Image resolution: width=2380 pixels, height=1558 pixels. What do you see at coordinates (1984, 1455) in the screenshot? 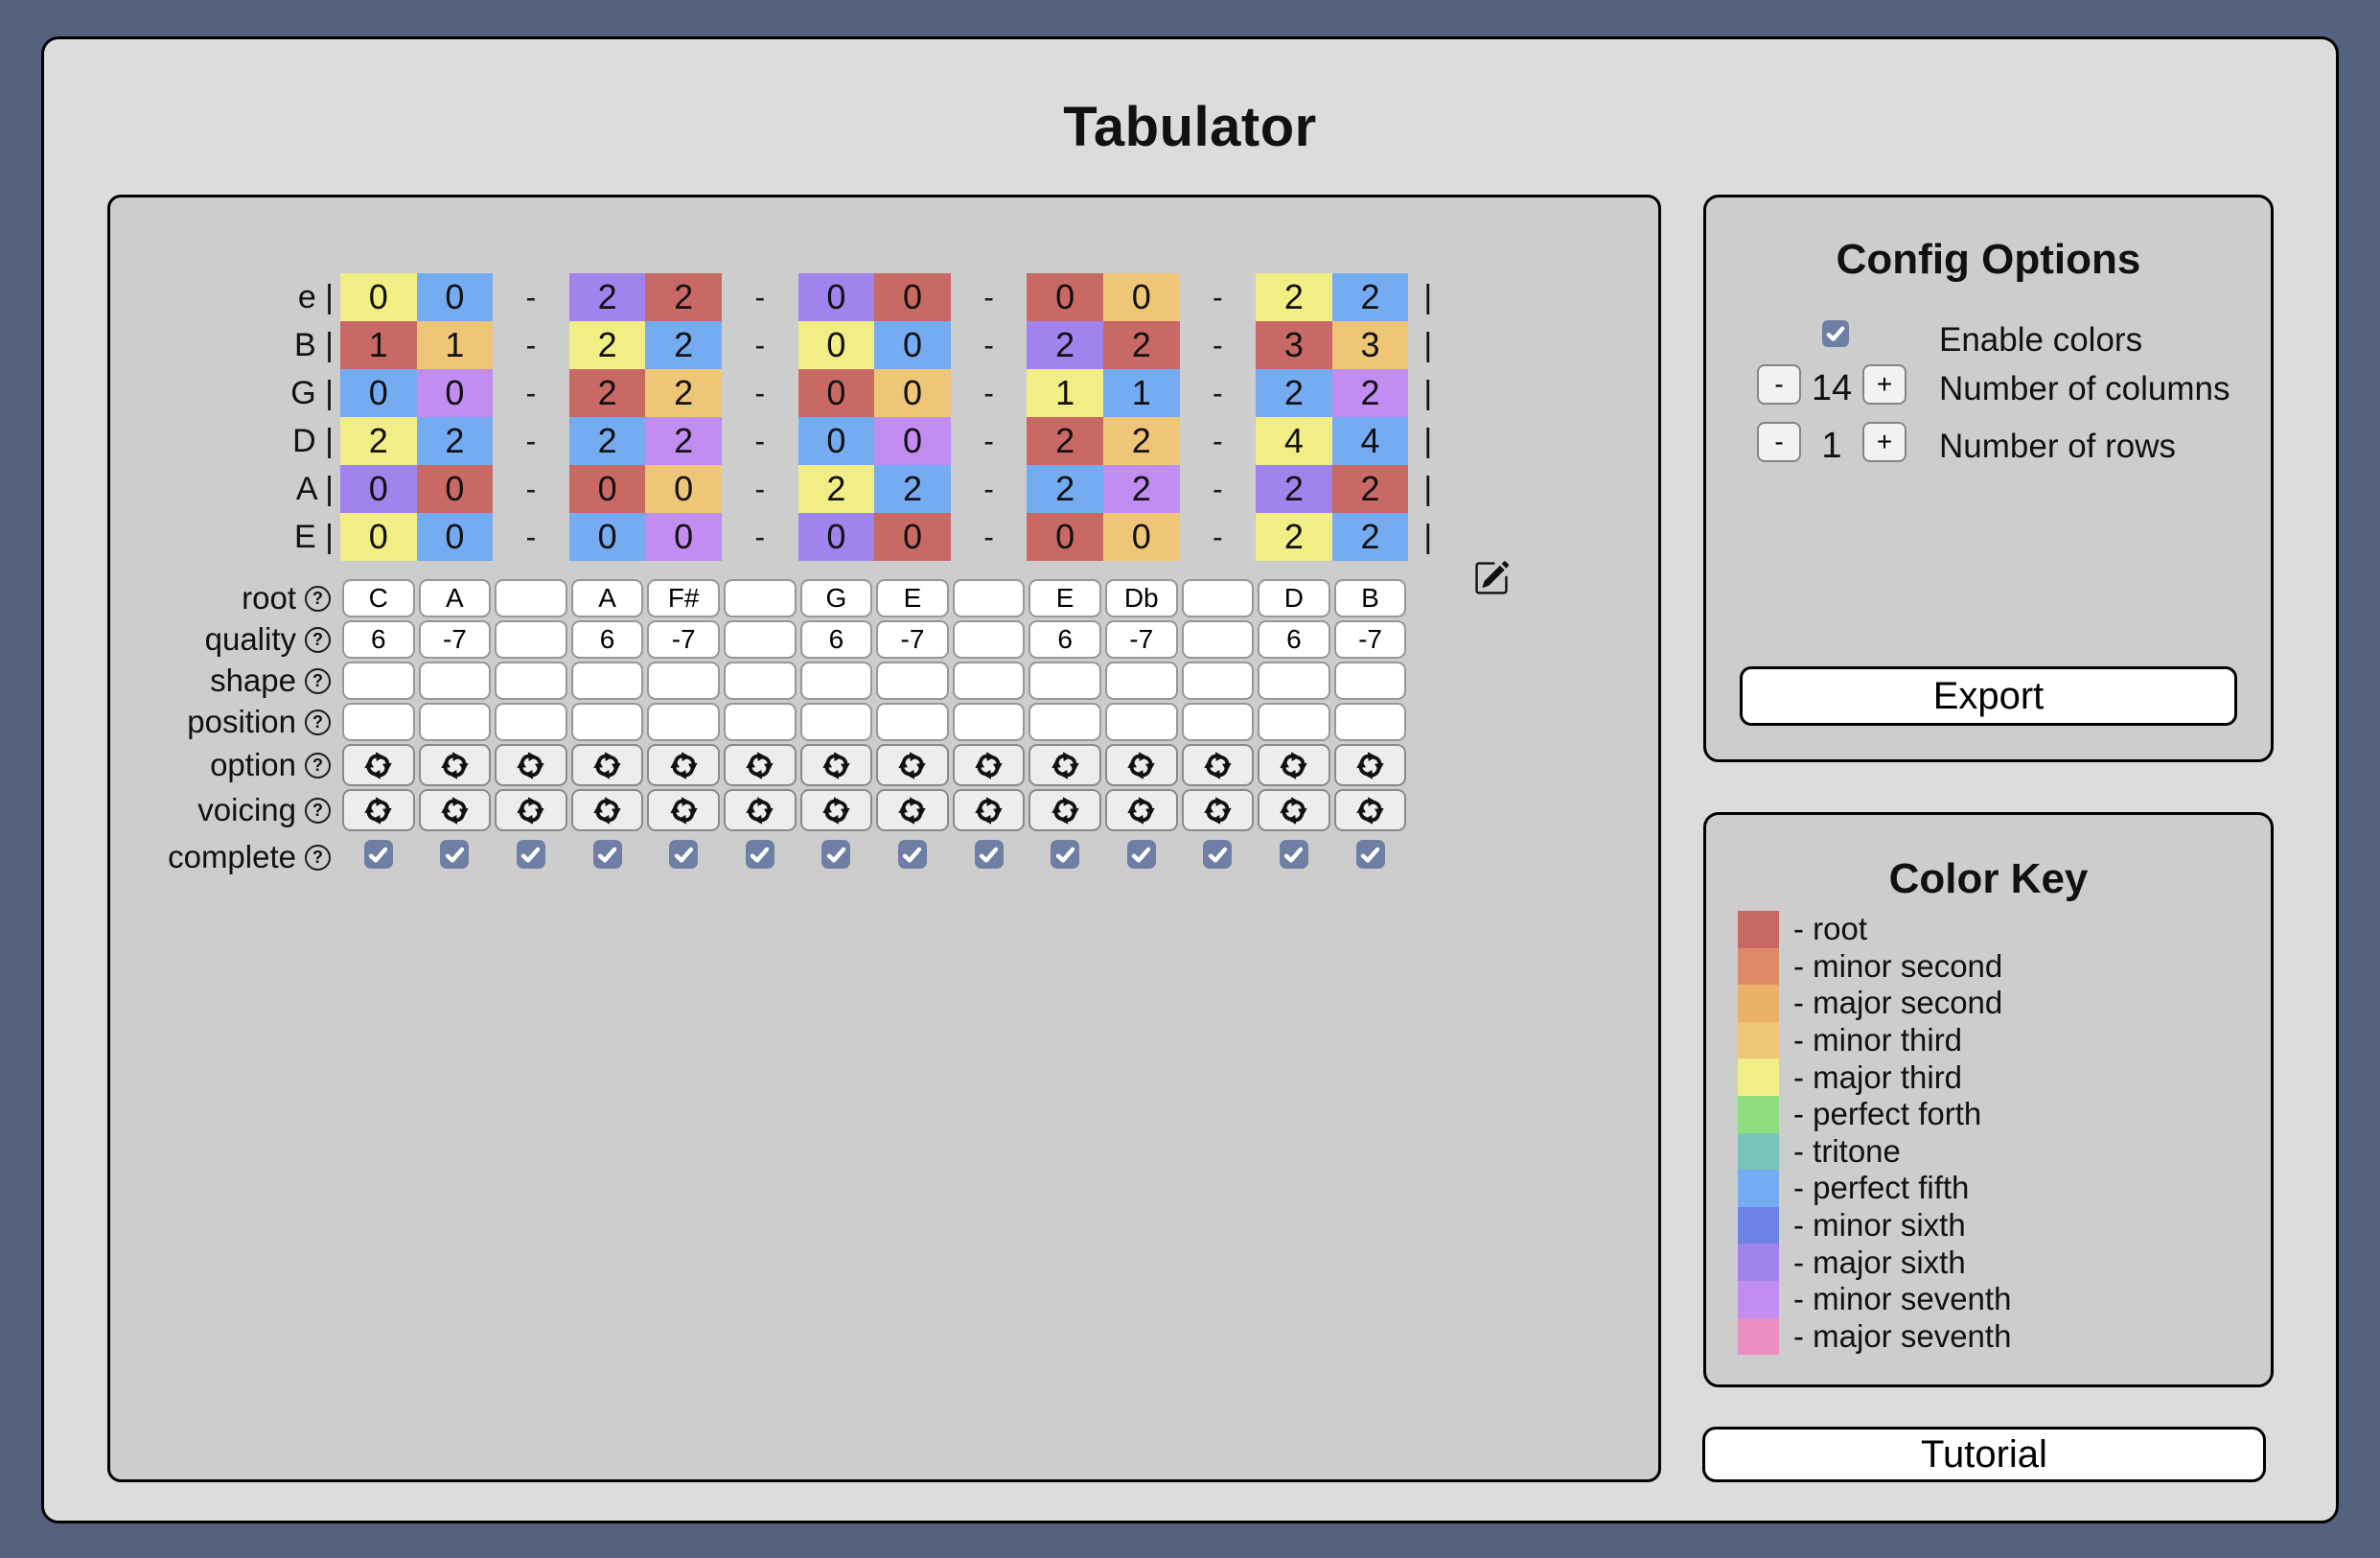
I see `tutorial-button: Tutorial` at bounding box center [1984, 1455].